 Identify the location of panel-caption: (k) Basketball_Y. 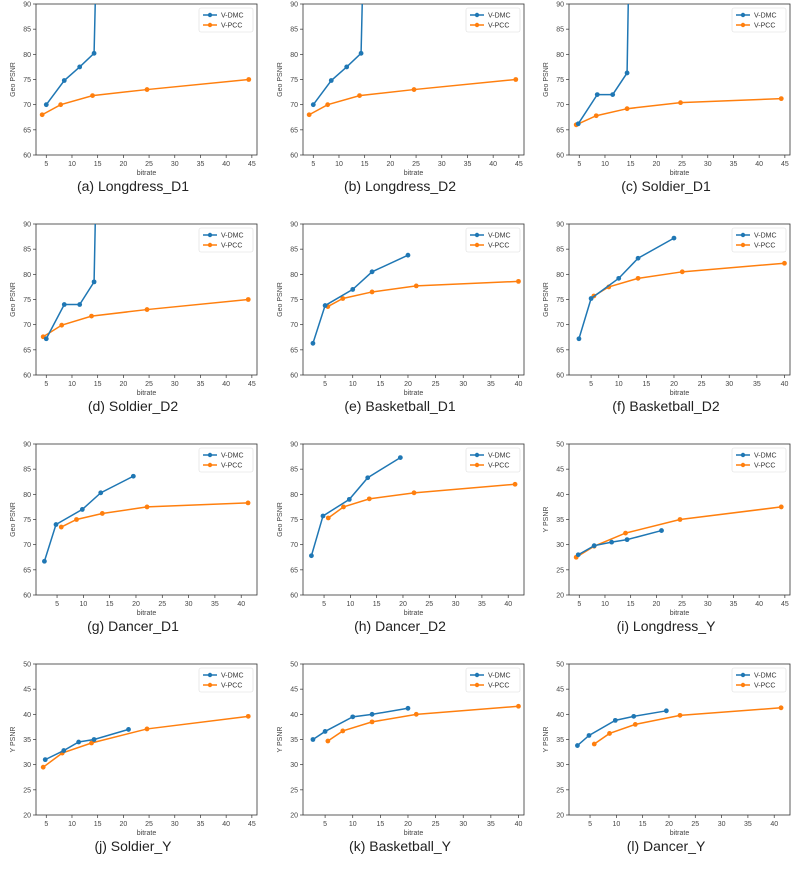
(400, 846).